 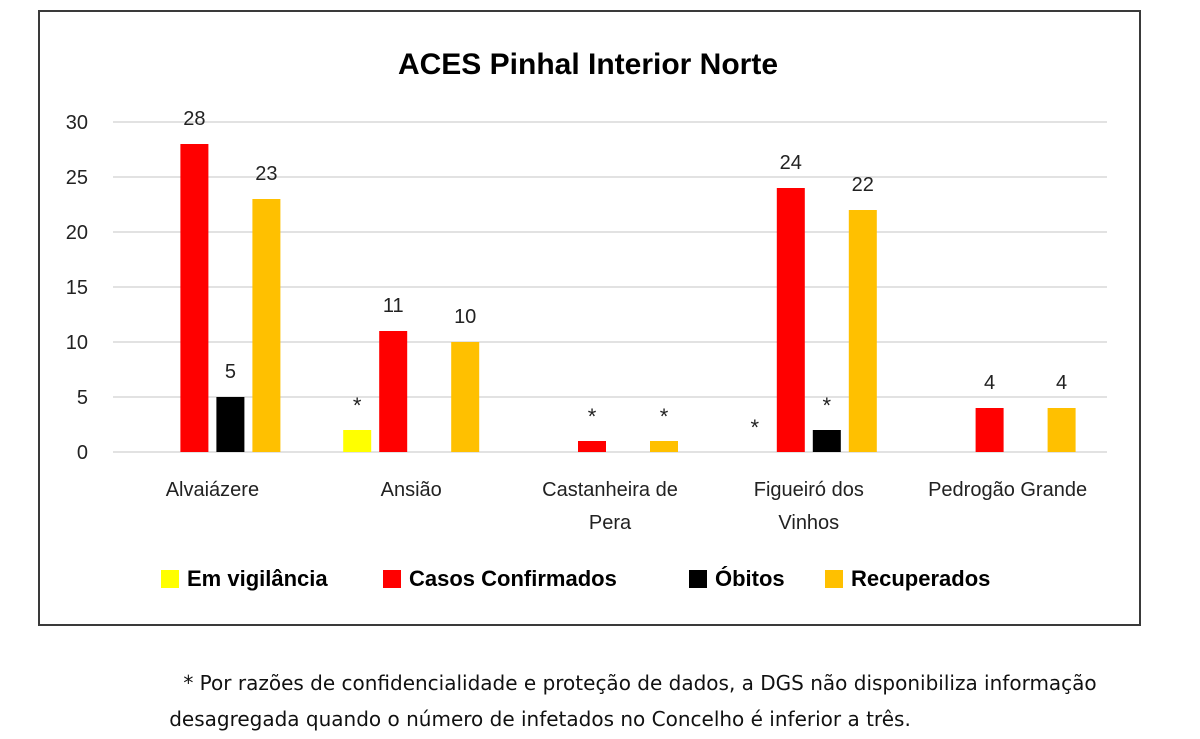 I want to click on legend-label: Em vigilância, so click(x=257, y=578).